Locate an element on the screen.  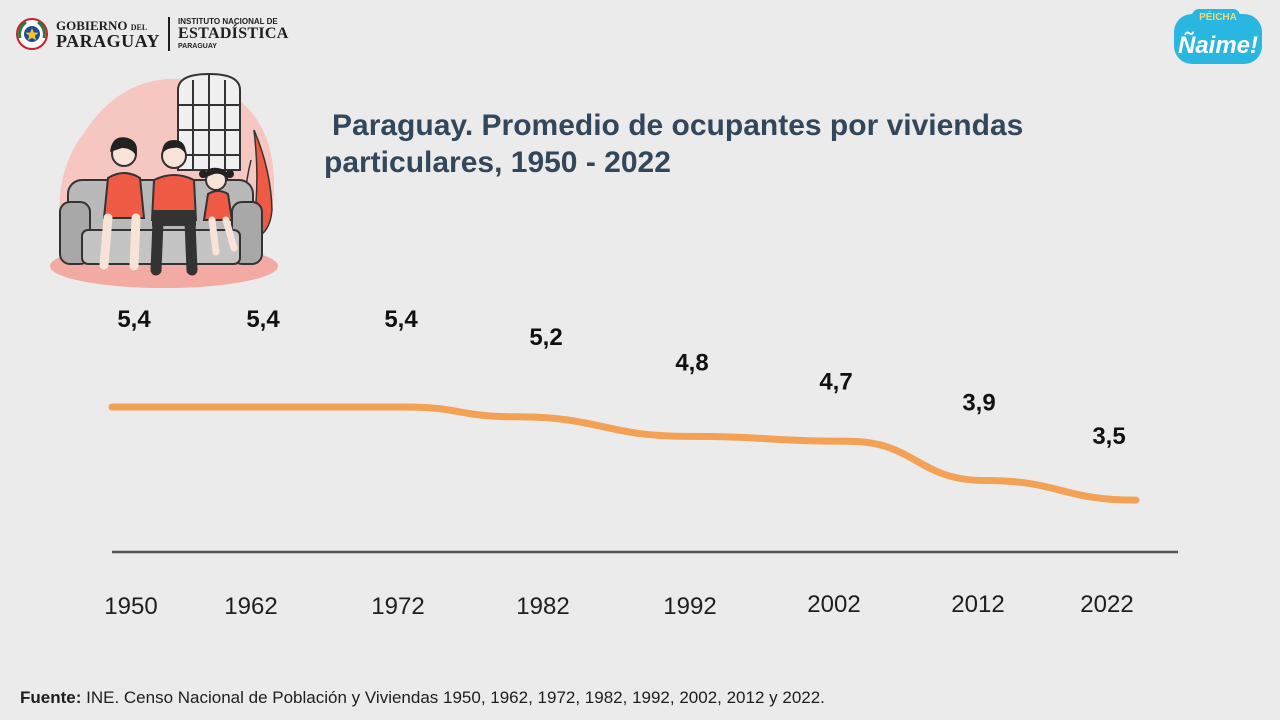
value-label-1982: 5,2 is located at coordinates (545, 337).